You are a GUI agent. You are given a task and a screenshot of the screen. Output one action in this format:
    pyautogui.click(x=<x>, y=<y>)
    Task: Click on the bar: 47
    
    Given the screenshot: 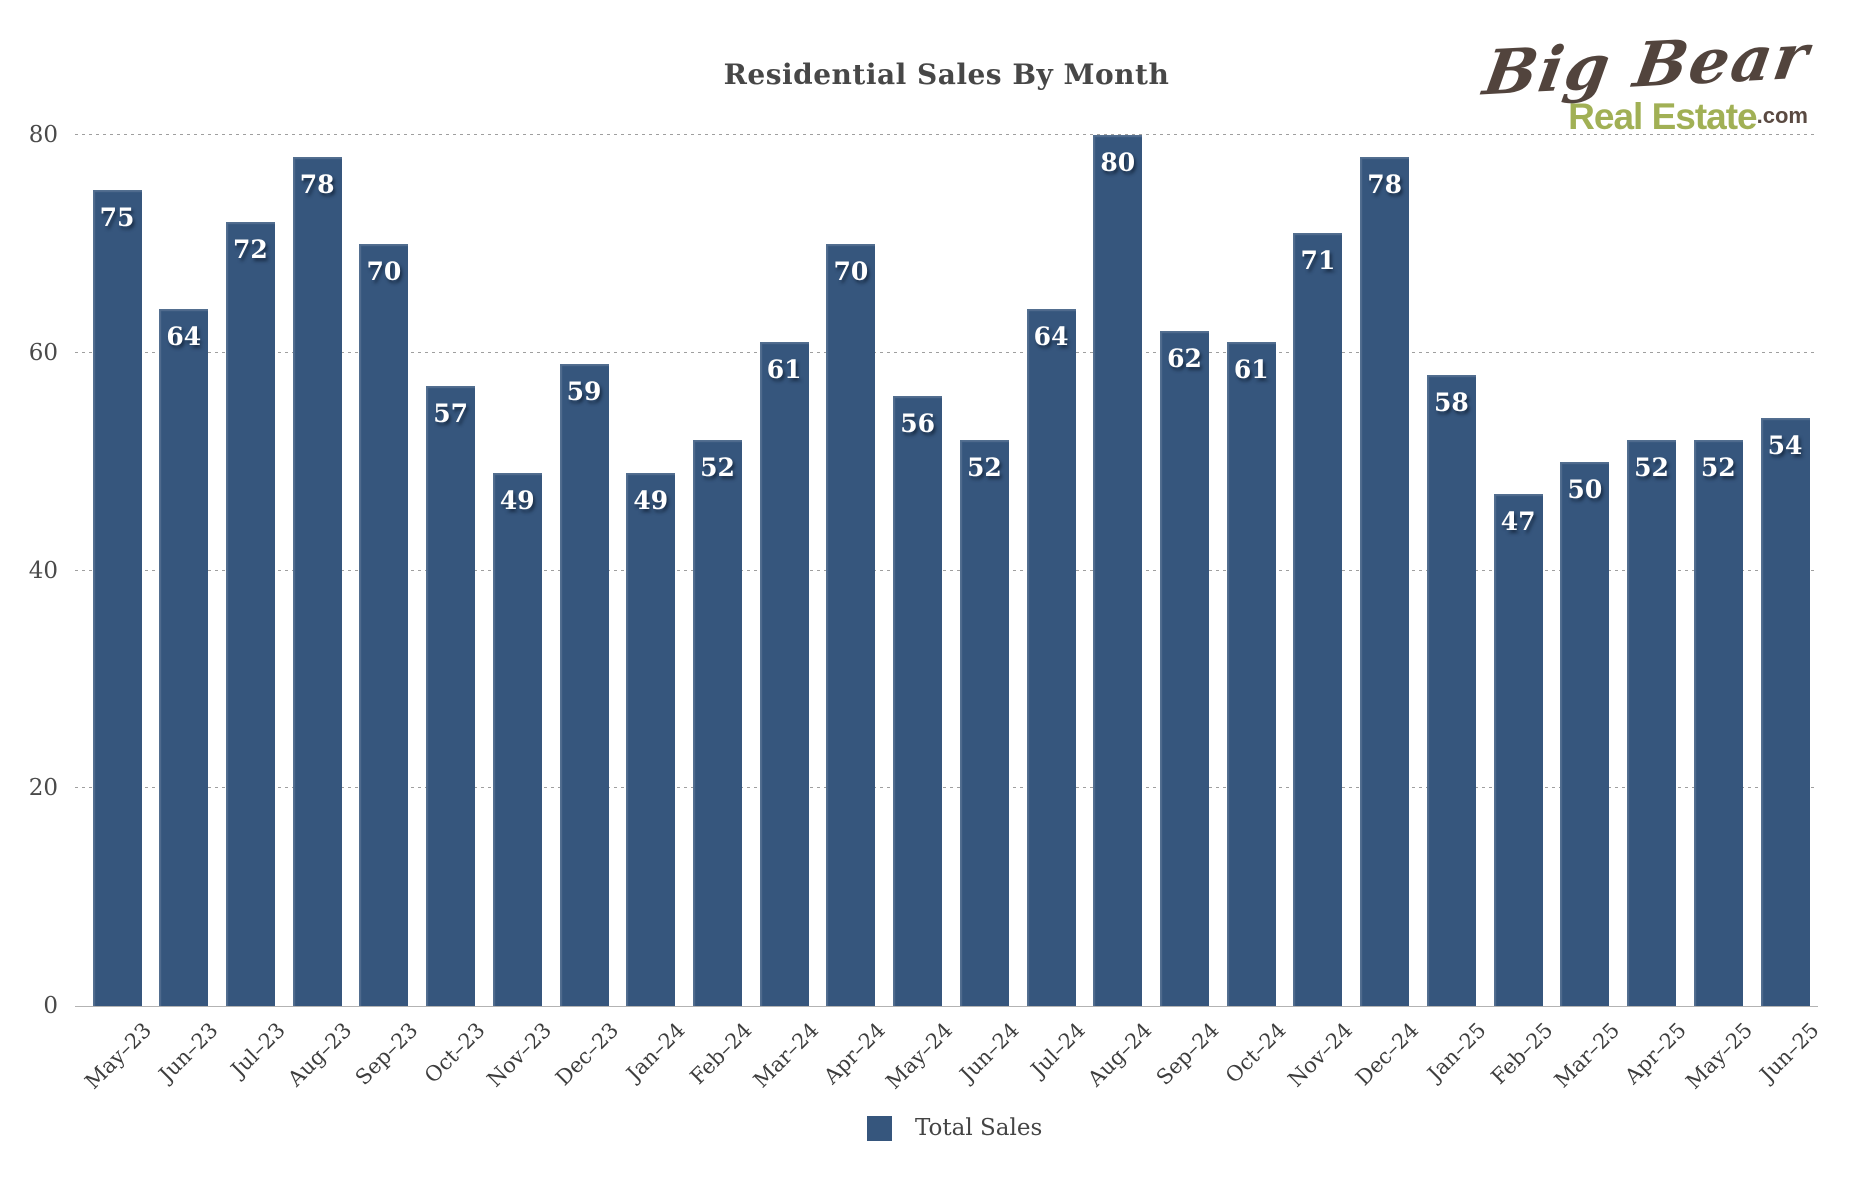 What is the action you would take?
    pyautogui.click(x=1518, y=750)
    